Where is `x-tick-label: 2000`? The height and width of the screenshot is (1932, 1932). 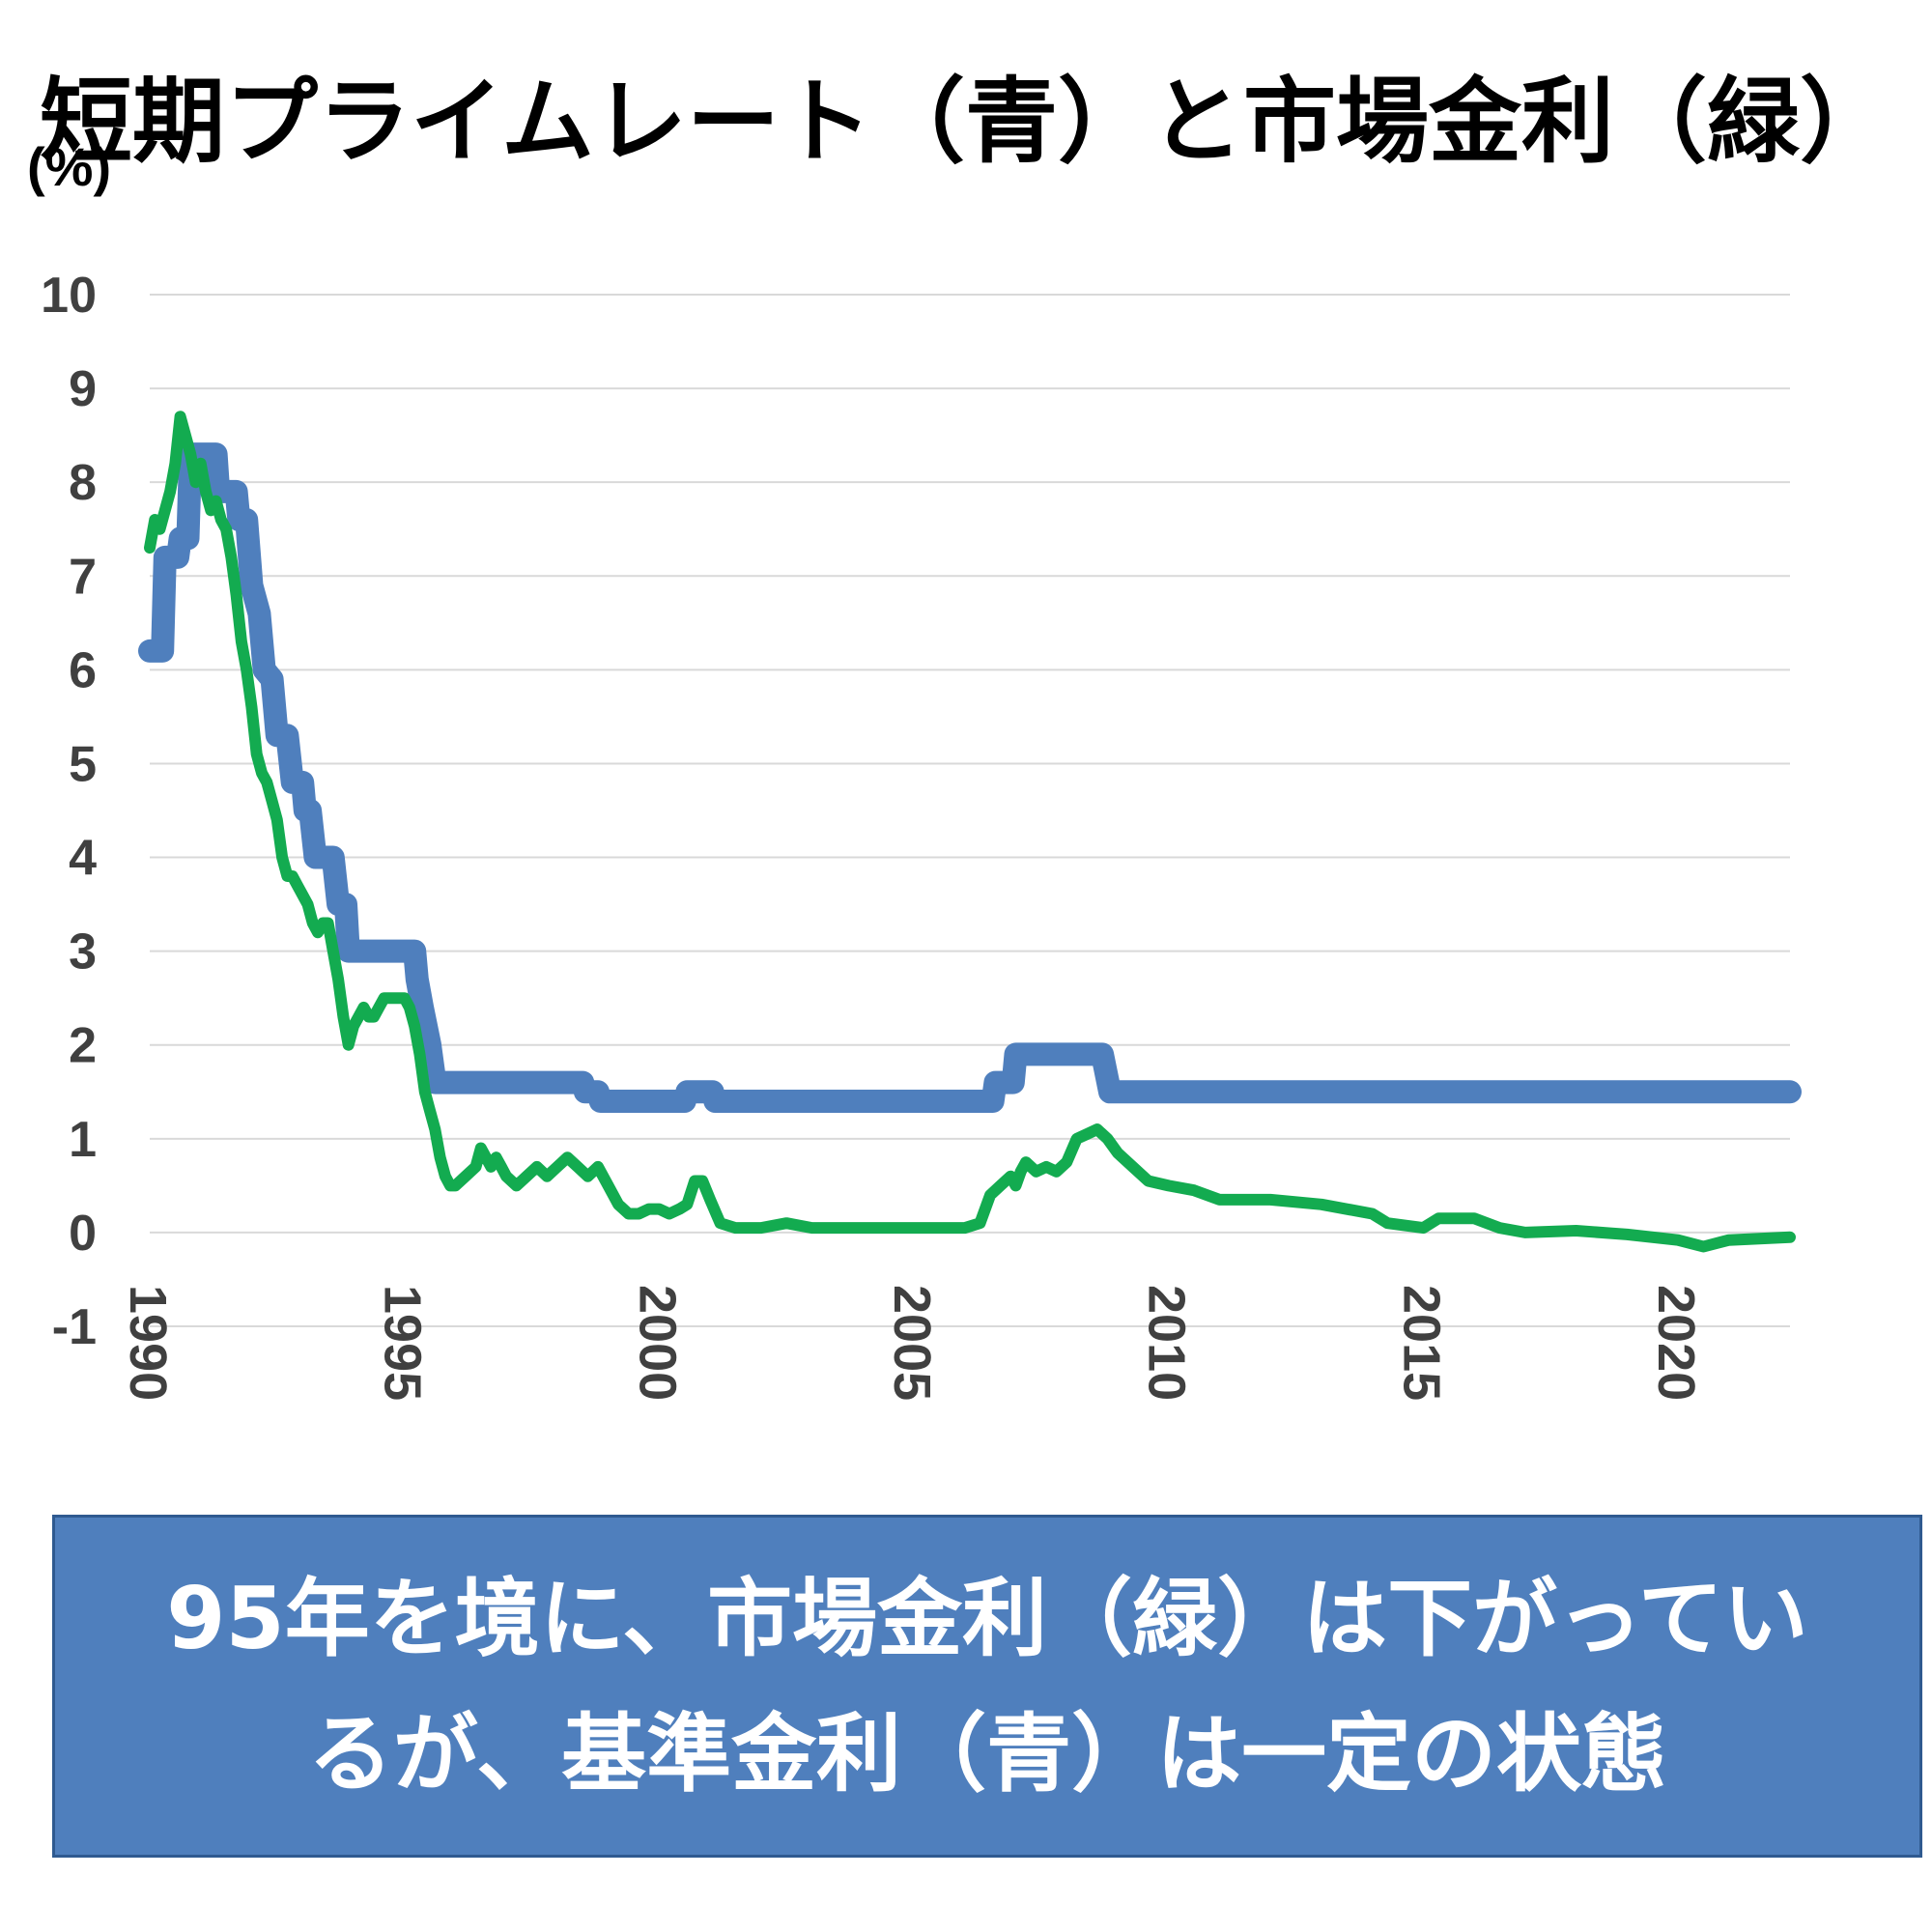
x-tick-label: 2000 is located at coordinates (657, 1343).